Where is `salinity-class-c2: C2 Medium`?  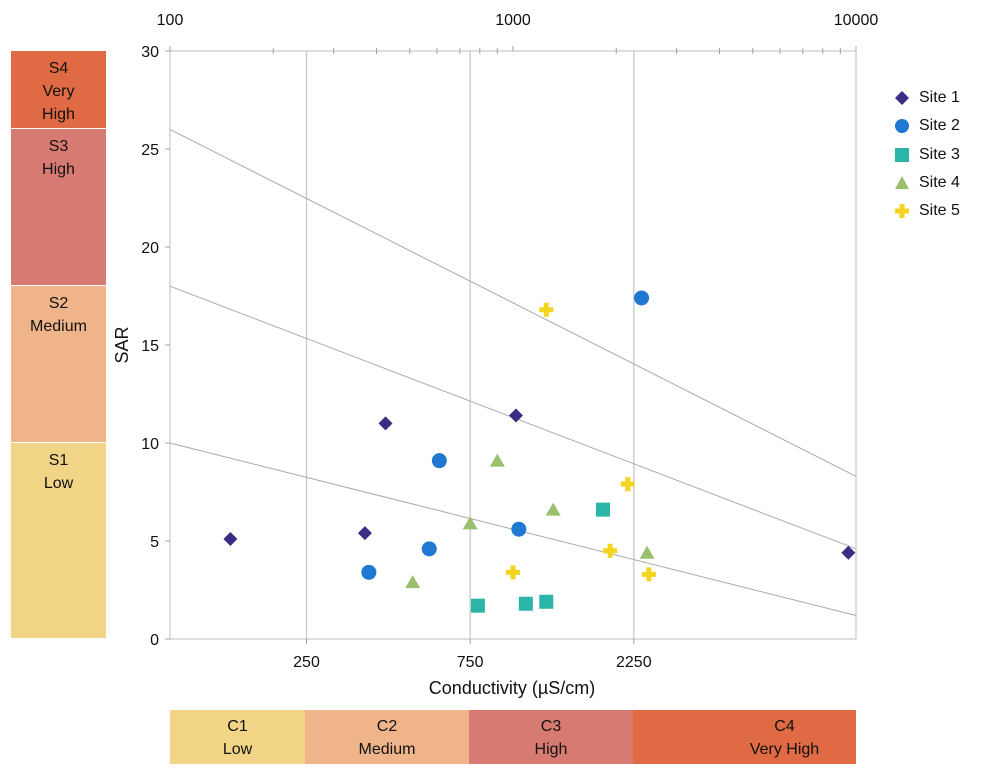
salinity-class-c2: C2 Medium is located at coordinates (387, 737).